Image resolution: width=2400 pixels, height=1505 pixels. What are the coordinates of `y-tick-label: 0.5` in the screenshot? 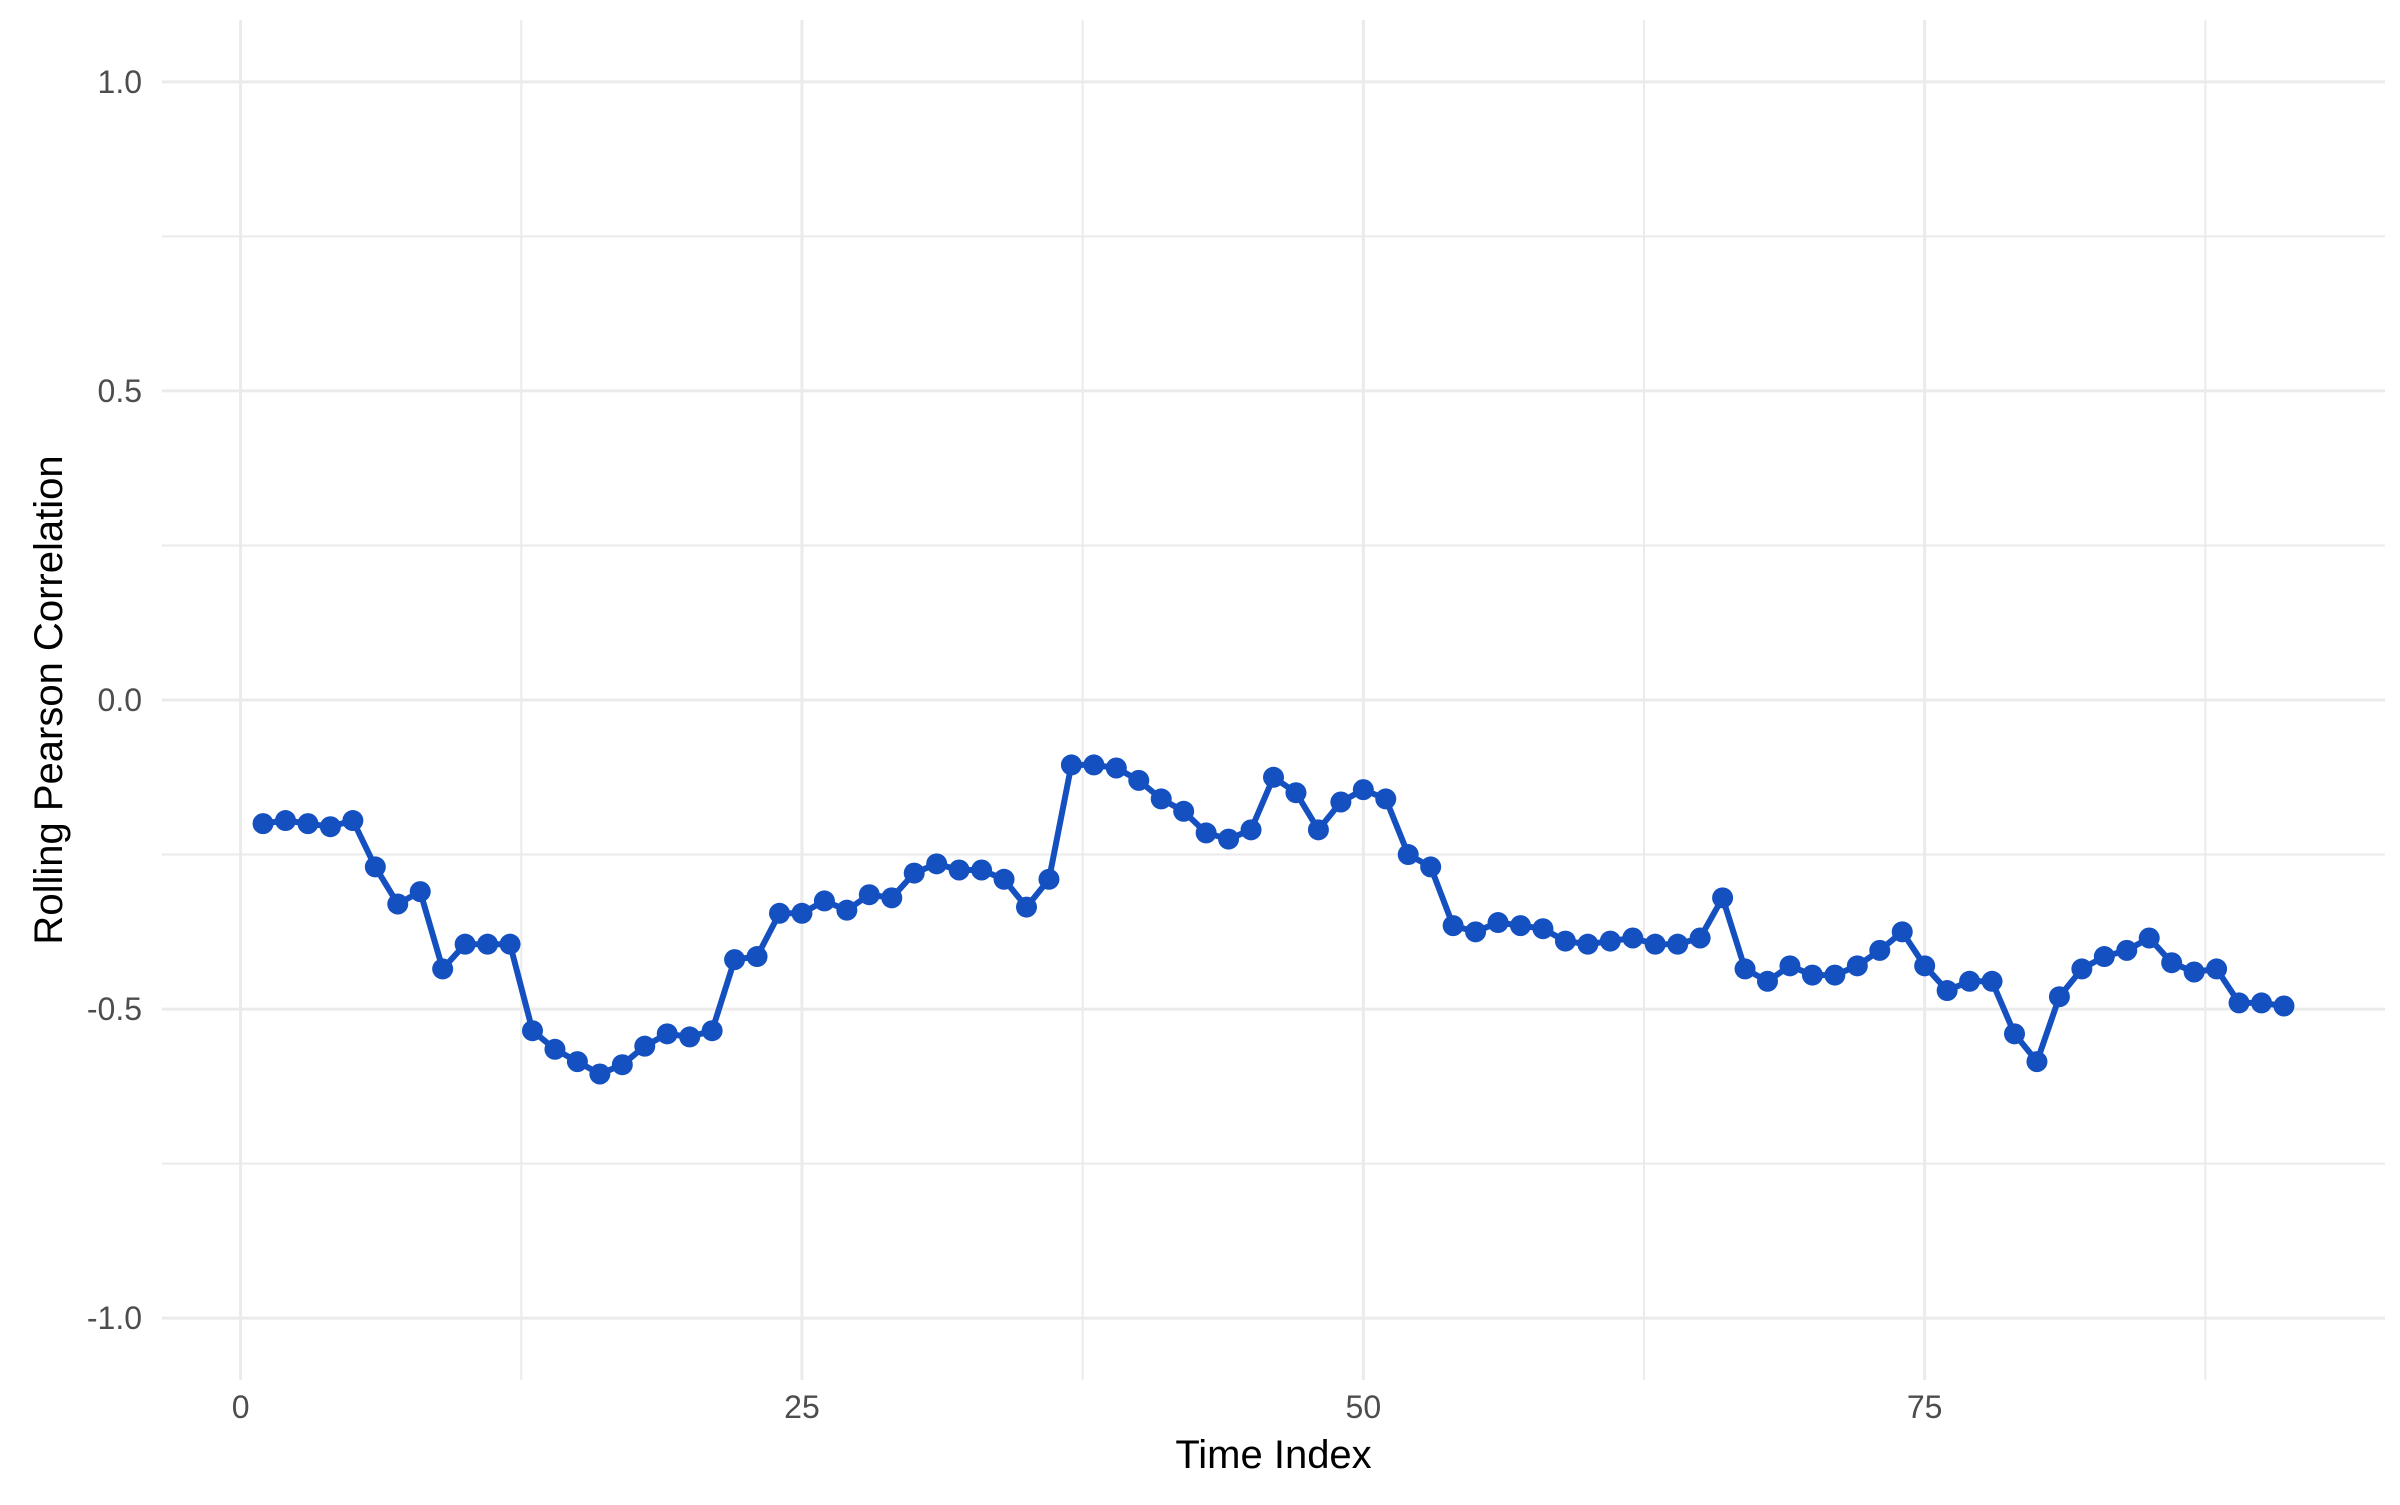 It's located at (120, 391).